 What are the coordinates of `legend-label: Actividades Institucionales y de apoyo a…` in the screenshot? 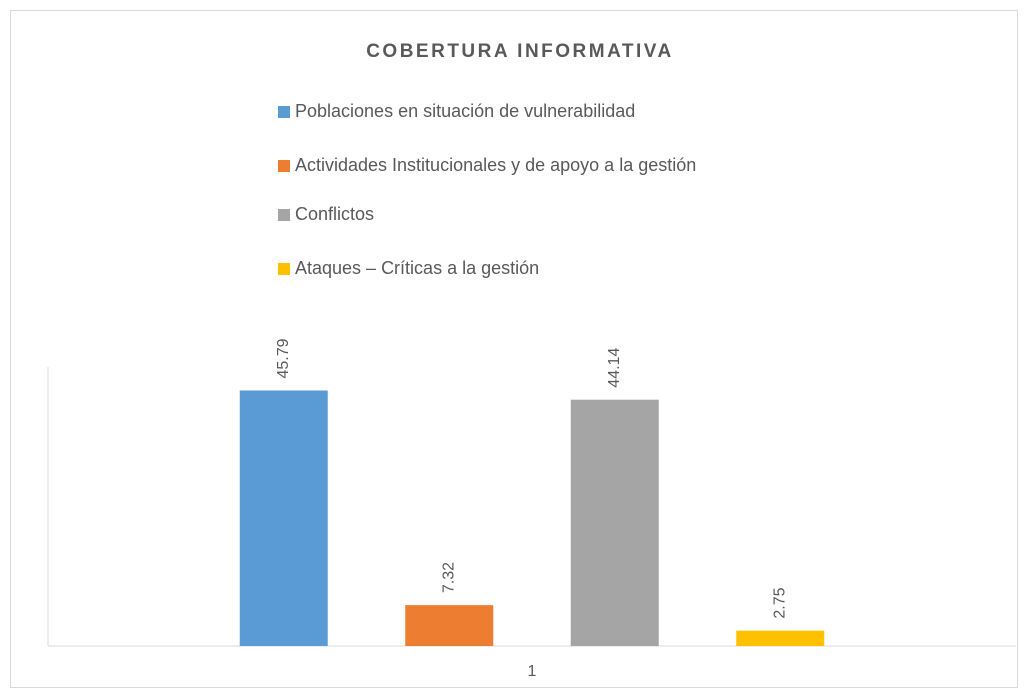 It's located at (495, 165).